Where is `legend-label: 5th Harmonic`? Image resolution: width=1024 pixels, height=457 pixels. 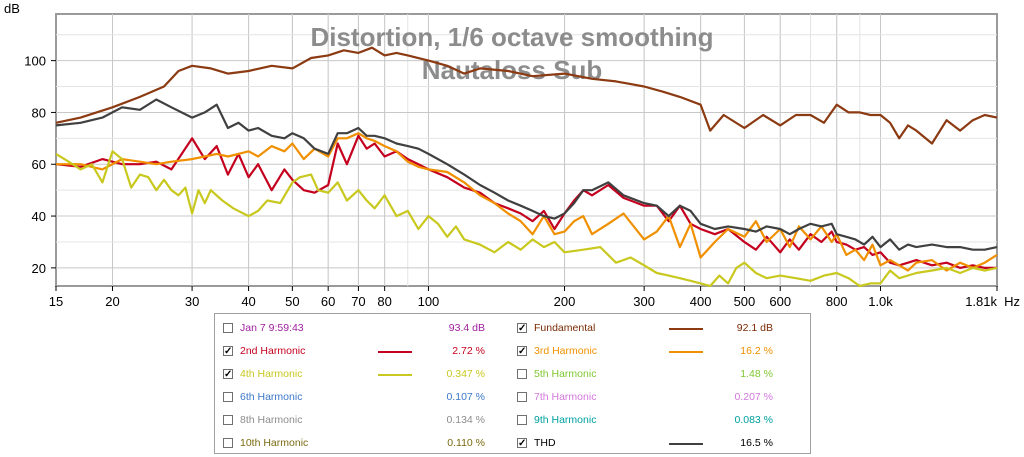 legend-label: 5th Harmonic is located at coordinates (565, 374).